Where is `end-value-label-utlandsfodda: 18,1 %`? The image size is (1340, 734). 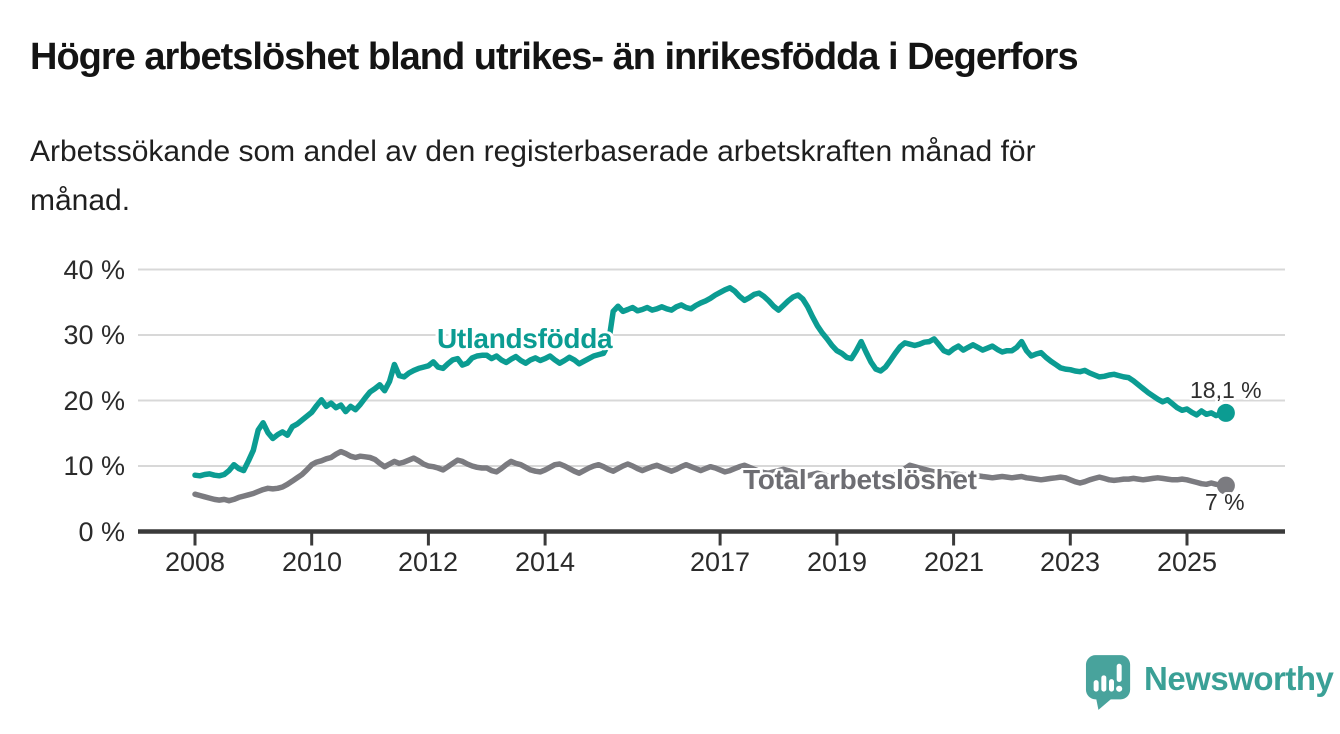 end-value-label-utlandsfodda: 18,1 % is located at coordinates (1226, 390).